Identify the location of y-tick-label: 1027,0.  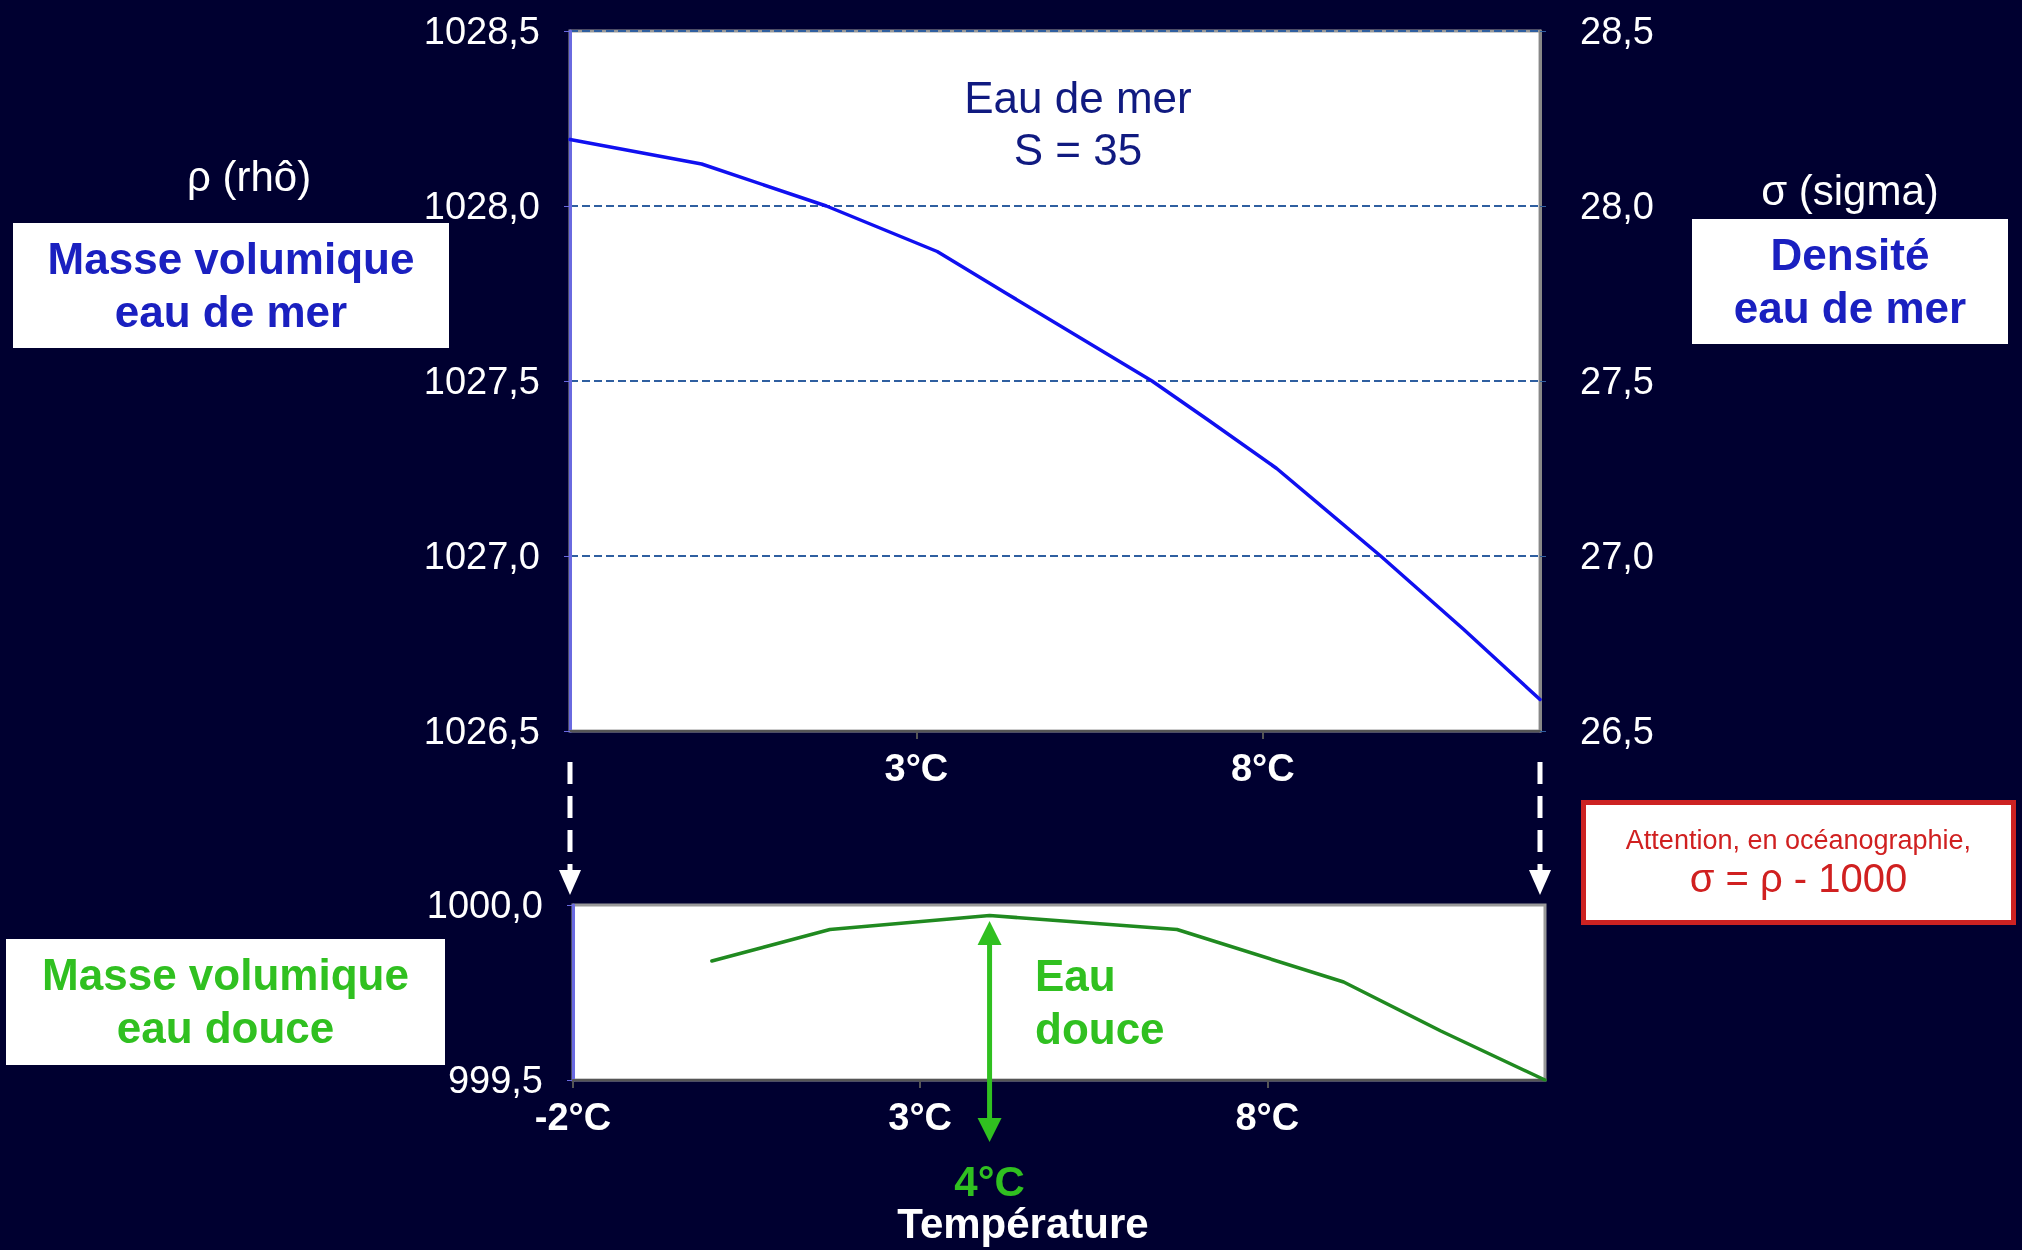
(481, 556).